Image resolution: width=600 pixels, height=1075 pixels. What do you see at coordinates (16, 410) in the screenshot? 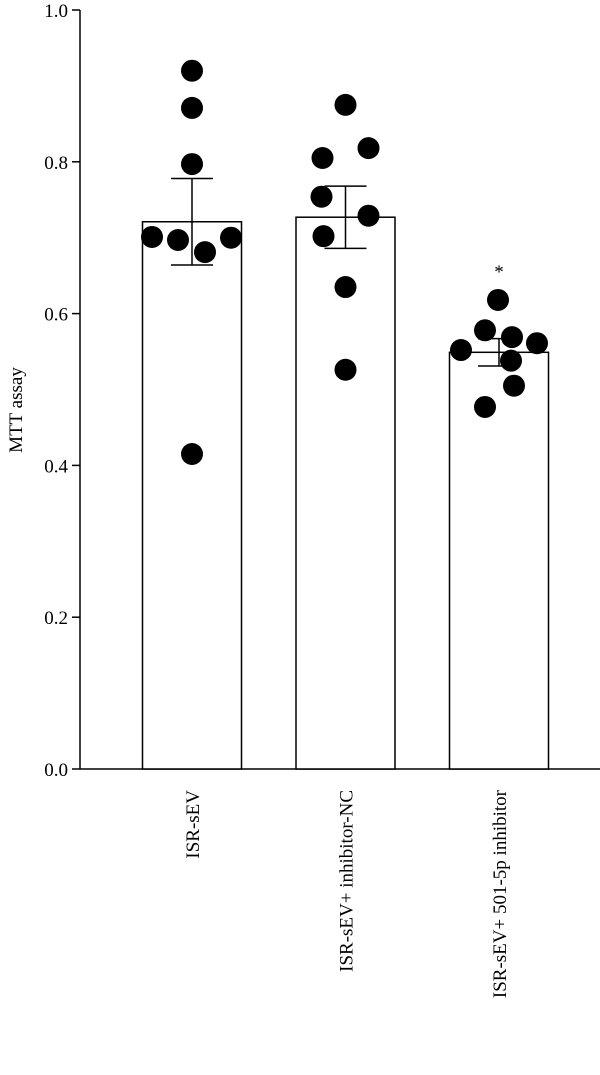
I see `y-axis-label: MTT assay` at bounding box center [16, 410].